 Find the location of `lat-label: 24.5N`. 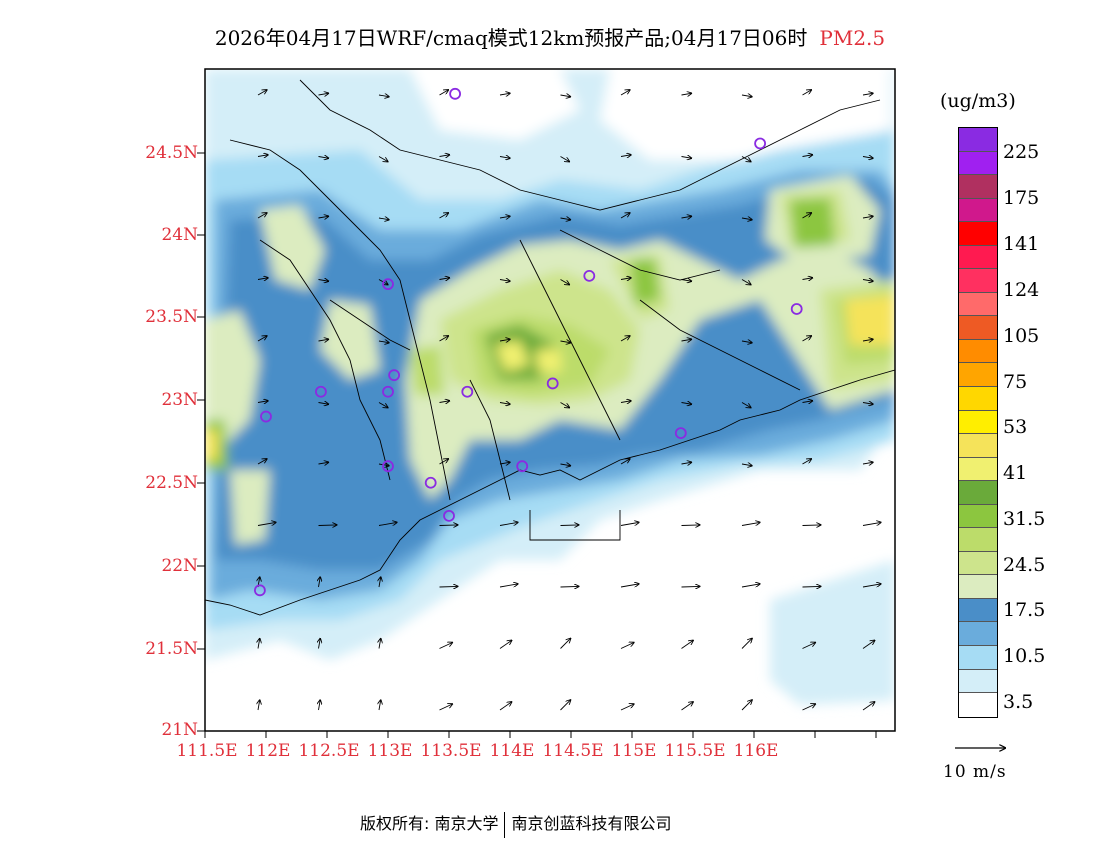

lat-label: 24.5N is located at coordinates (171, 153).